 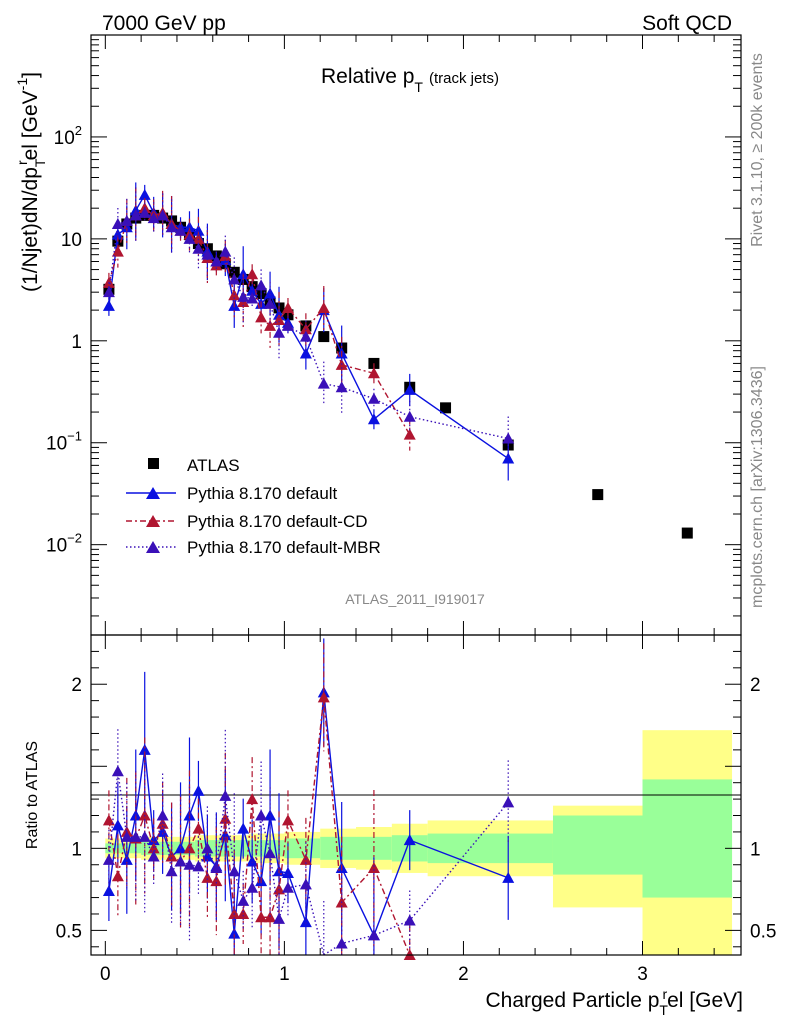 What do you see at coordinates (71, 240) in the screenshot?
I see `main-y-tick-label: 10` at bounding box center [71, 240].